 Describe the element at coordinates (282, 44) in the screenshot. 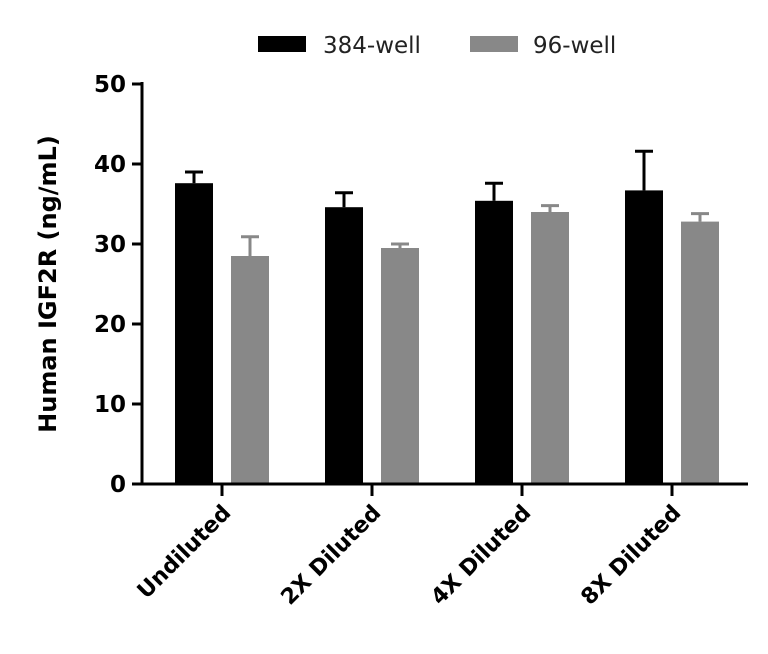

I see `legend-swatch-384-well` at that location.